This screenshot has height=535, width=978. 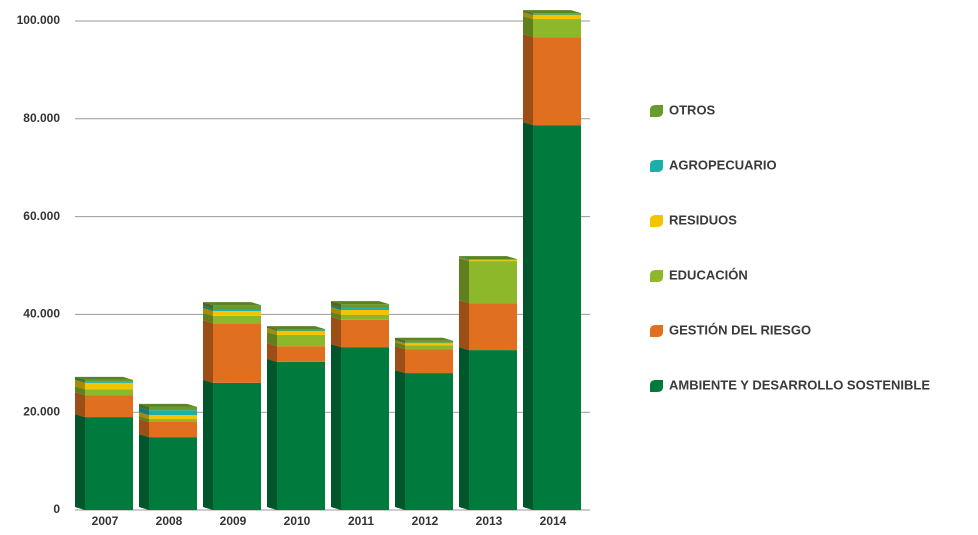 What do you see at coordinates (41, 314) in the screenshot?
I see `y-tick-label: 40.000` at bounding box center [41, 314].